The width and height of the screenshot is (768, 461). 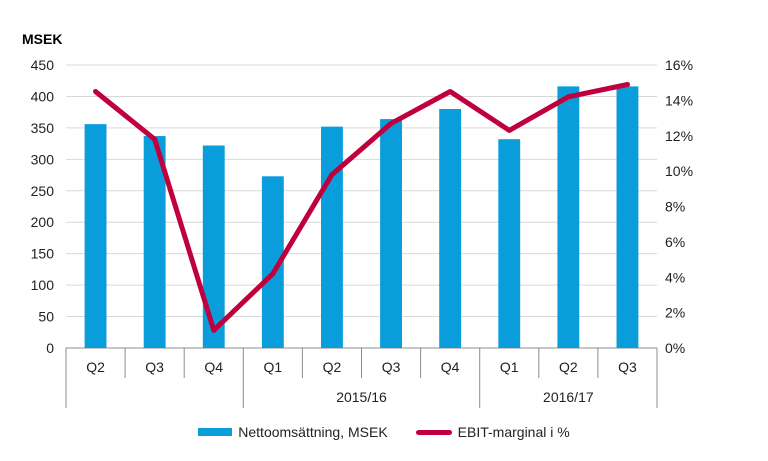 What do you see at coordinates (675, 207) in the screenshot?
I see `y-right-tick-label: 8%` at bounding box center [675, 207].